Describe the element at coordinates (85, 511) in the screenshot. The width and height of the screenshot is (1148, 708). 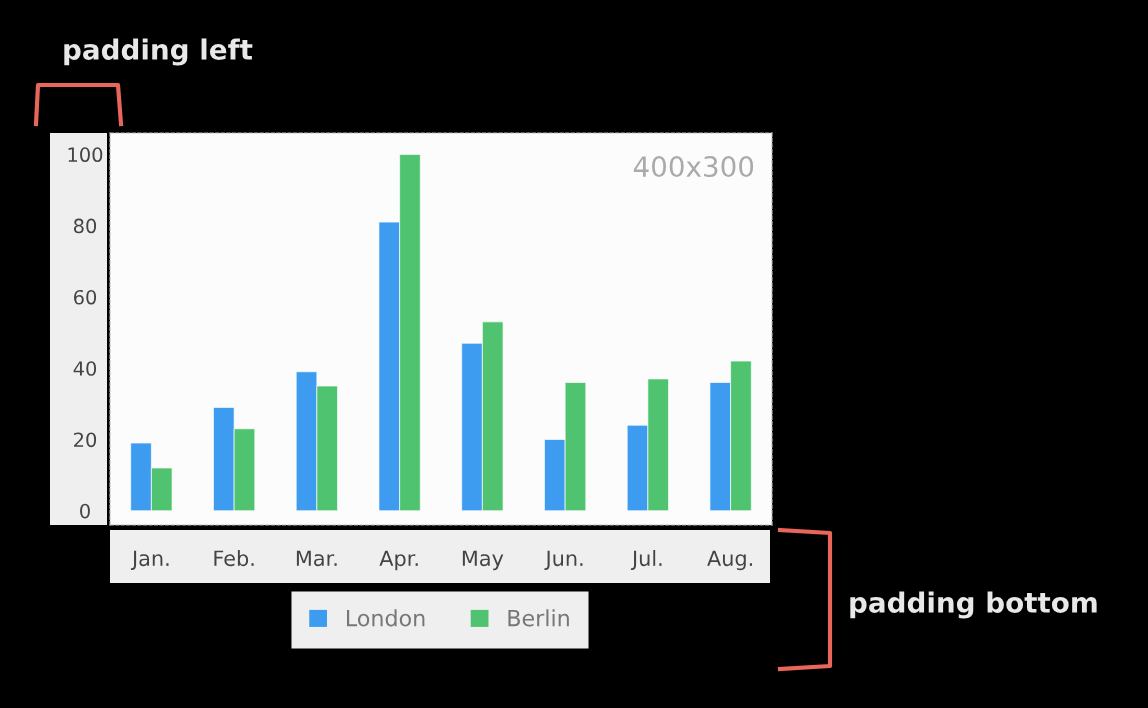
I see `y-tick-label: 0` at that location.